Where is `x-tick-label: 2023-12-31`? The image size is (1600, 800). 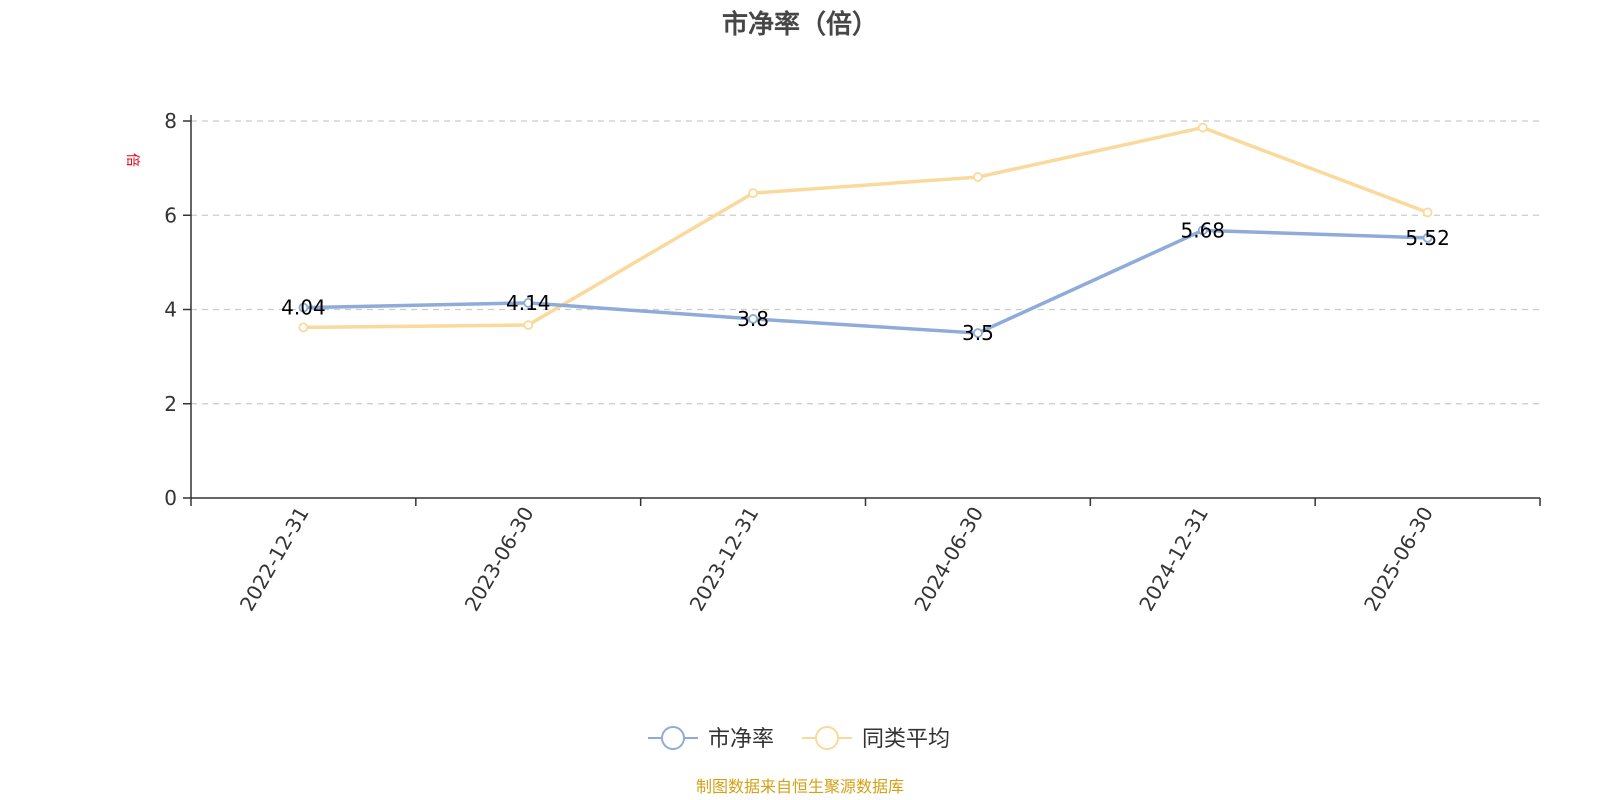
x-tick-label: 2023-12-31 is located at coordinates (724, 559).